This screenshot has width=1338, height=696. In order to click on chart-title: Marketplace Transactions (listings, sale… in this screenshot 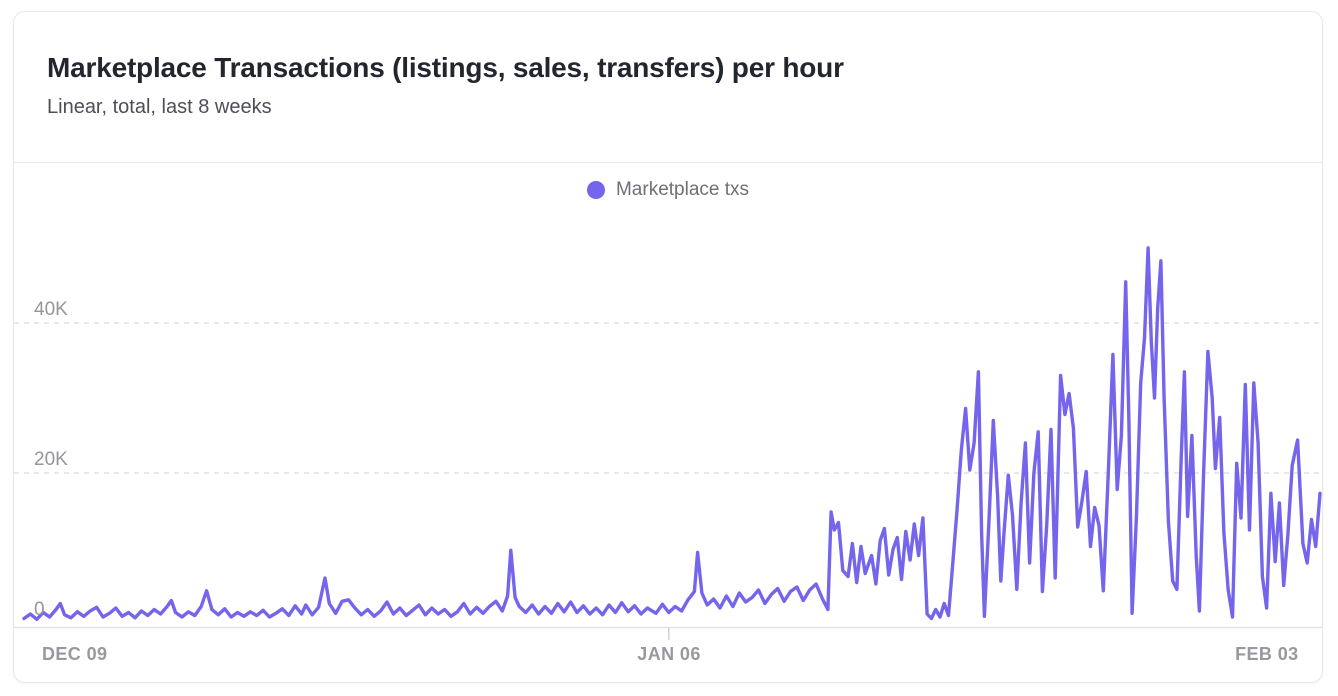, I will do `click(445, 67)`.